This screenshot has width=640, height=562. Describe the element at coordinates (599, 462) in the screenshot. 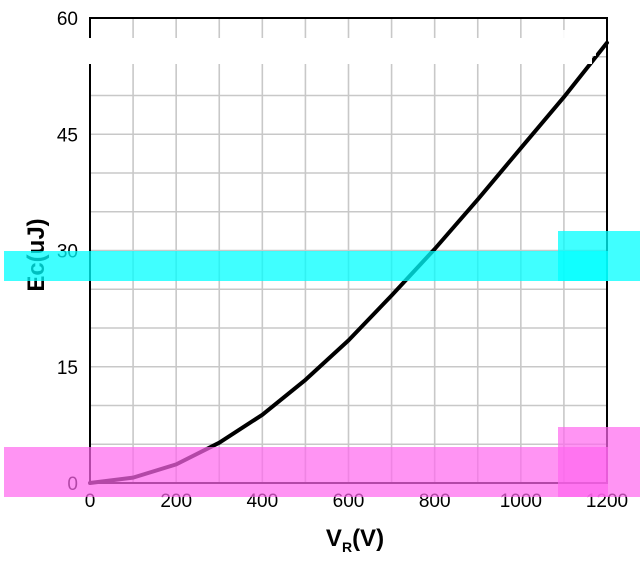

I see `magenta-highlight-band-right` at that location.